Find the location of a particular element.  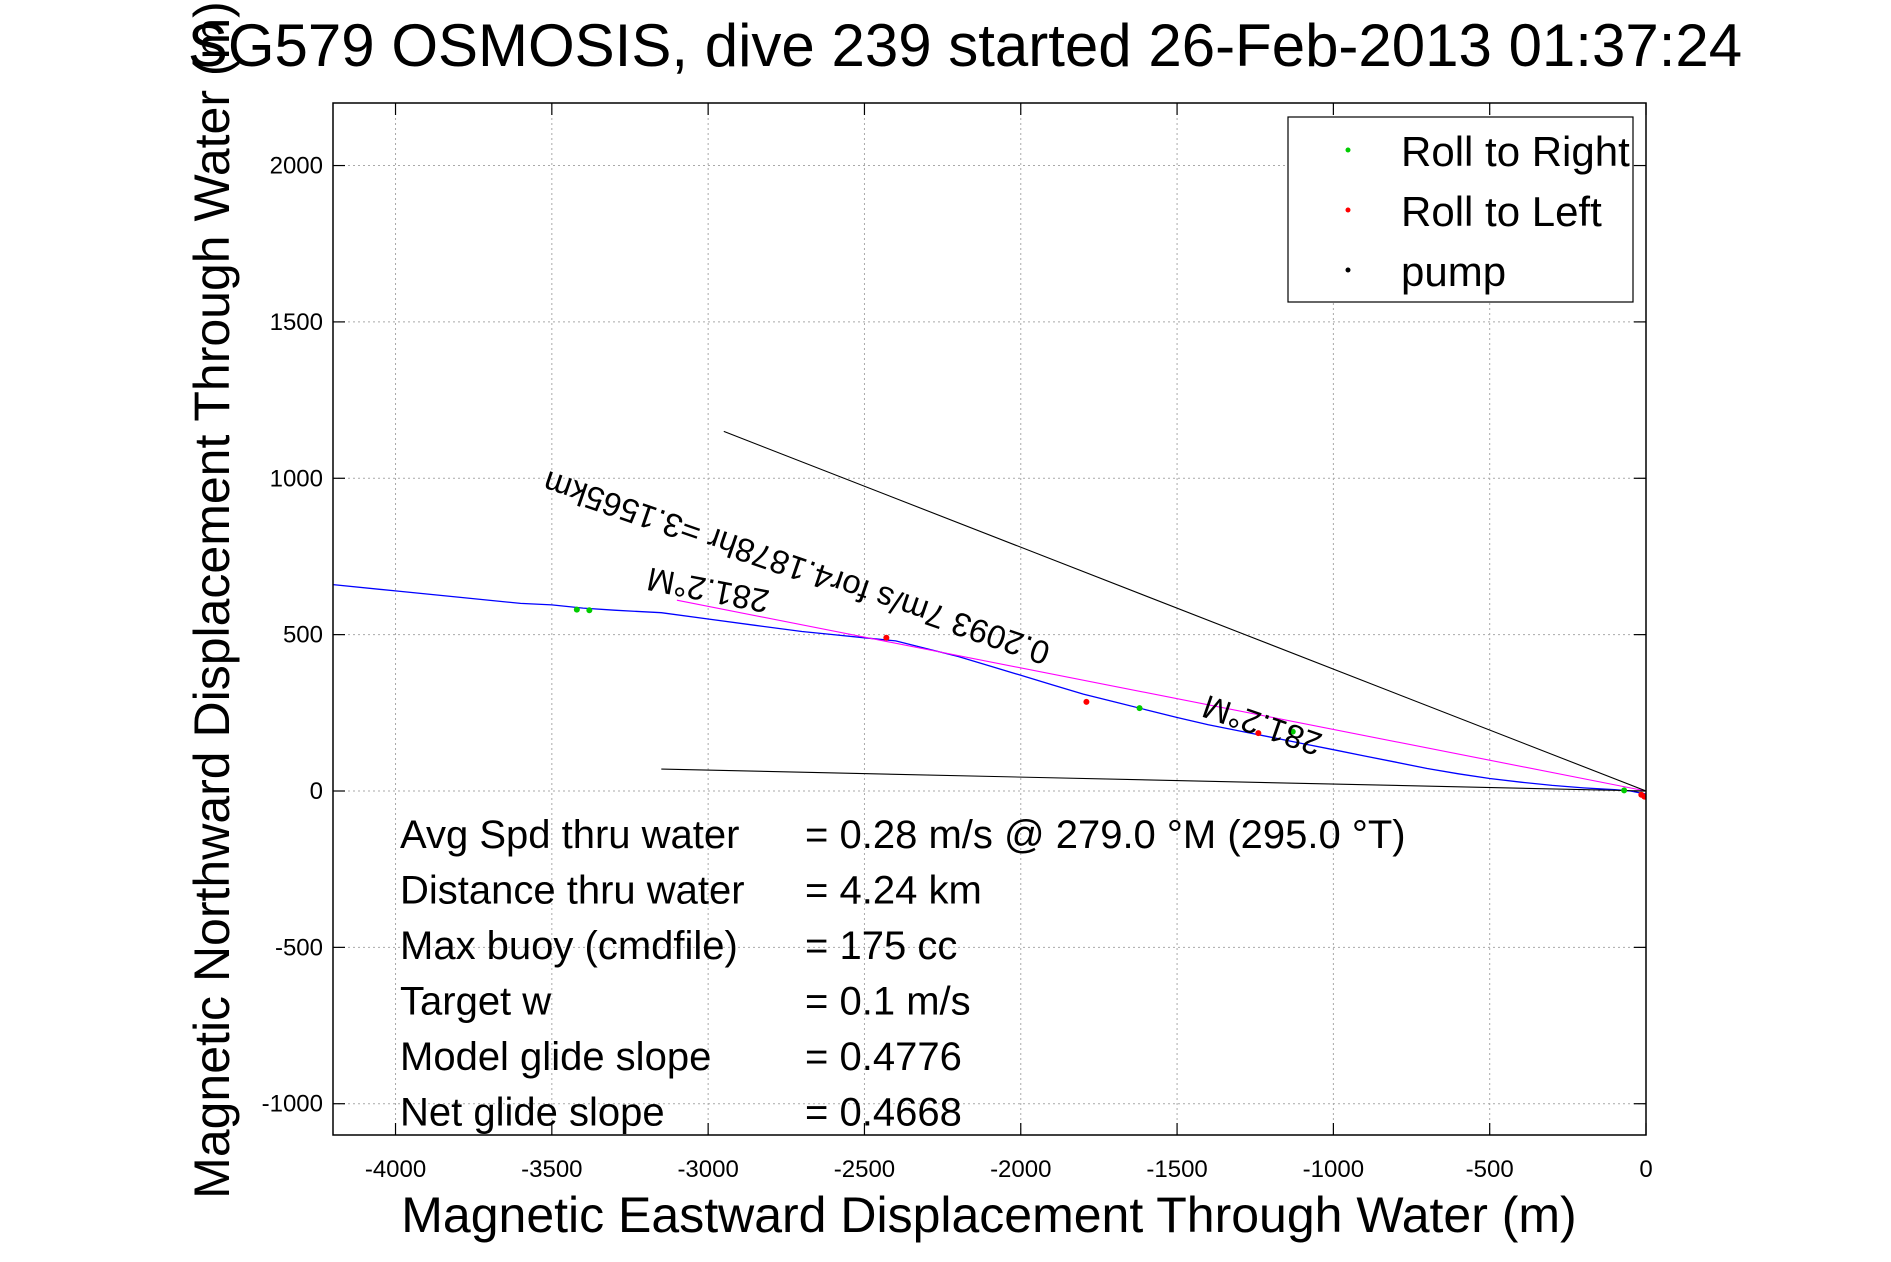

stats-label-4: Model glide slope is located at coordinates (555, 1057).